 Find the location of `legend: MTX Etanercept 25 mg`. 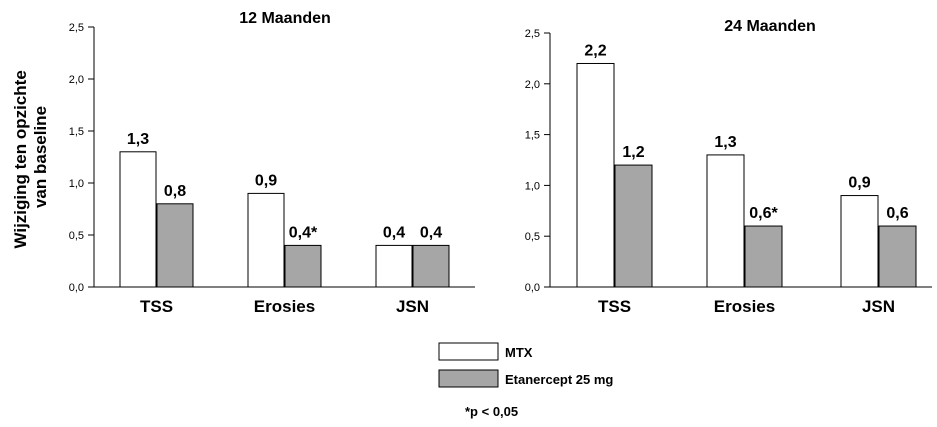

legend: MTX Etanercept 25 mg is located at coordinates (525, 365).